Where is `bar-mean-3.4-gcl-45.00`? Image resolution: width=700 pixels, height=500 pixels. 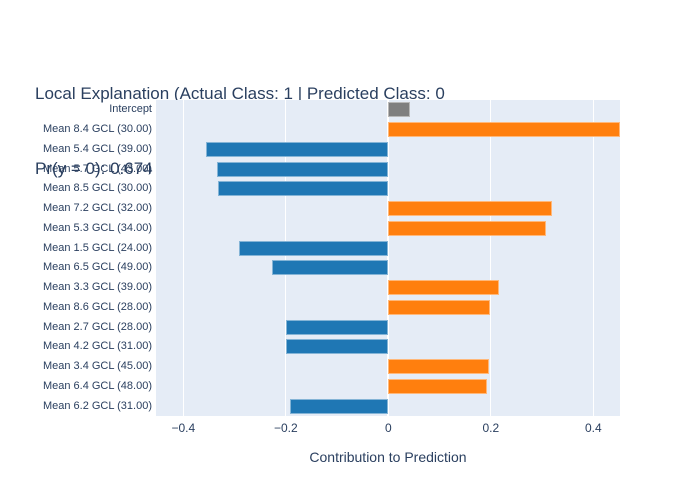 bar-mean-3.4-gcl-45.00 is located at coordinates (439, 367).